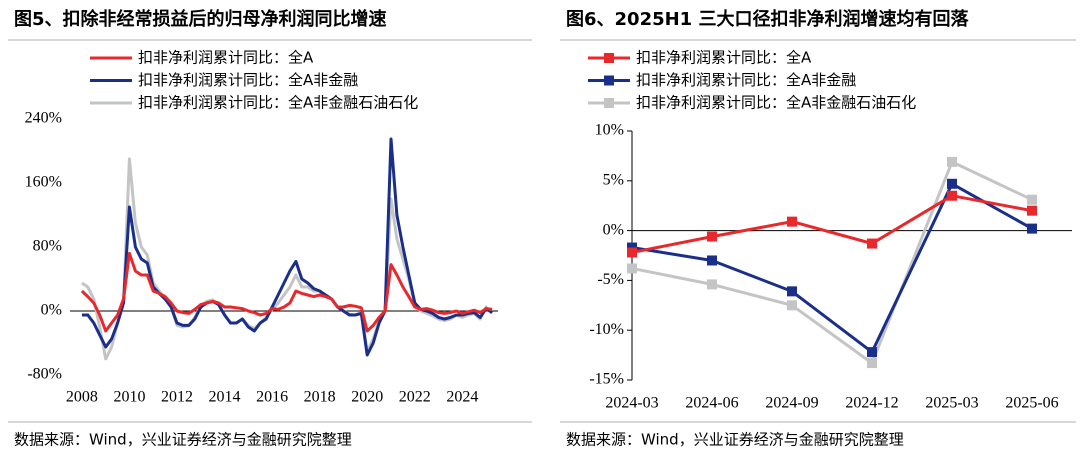 This screenshot has height=456, width=1080. Describe the element at coordinates (43, 182) in the screenshot. I see `y-tick-label: 160%` at that location.